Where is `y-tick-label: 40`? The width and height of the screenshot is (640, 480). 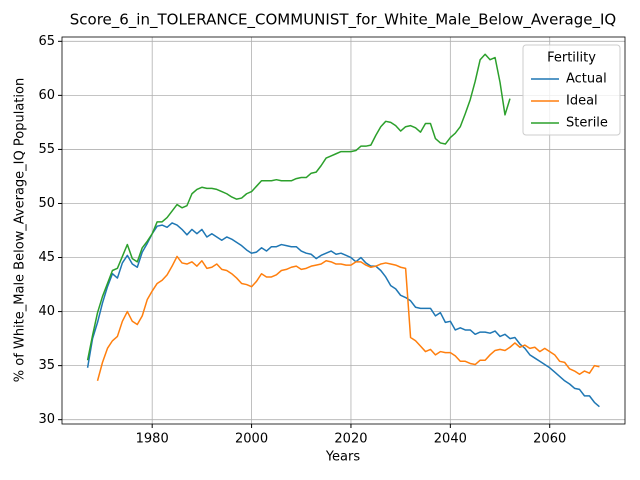 y-tick-label: 40 is located at coordinates (46, 311).